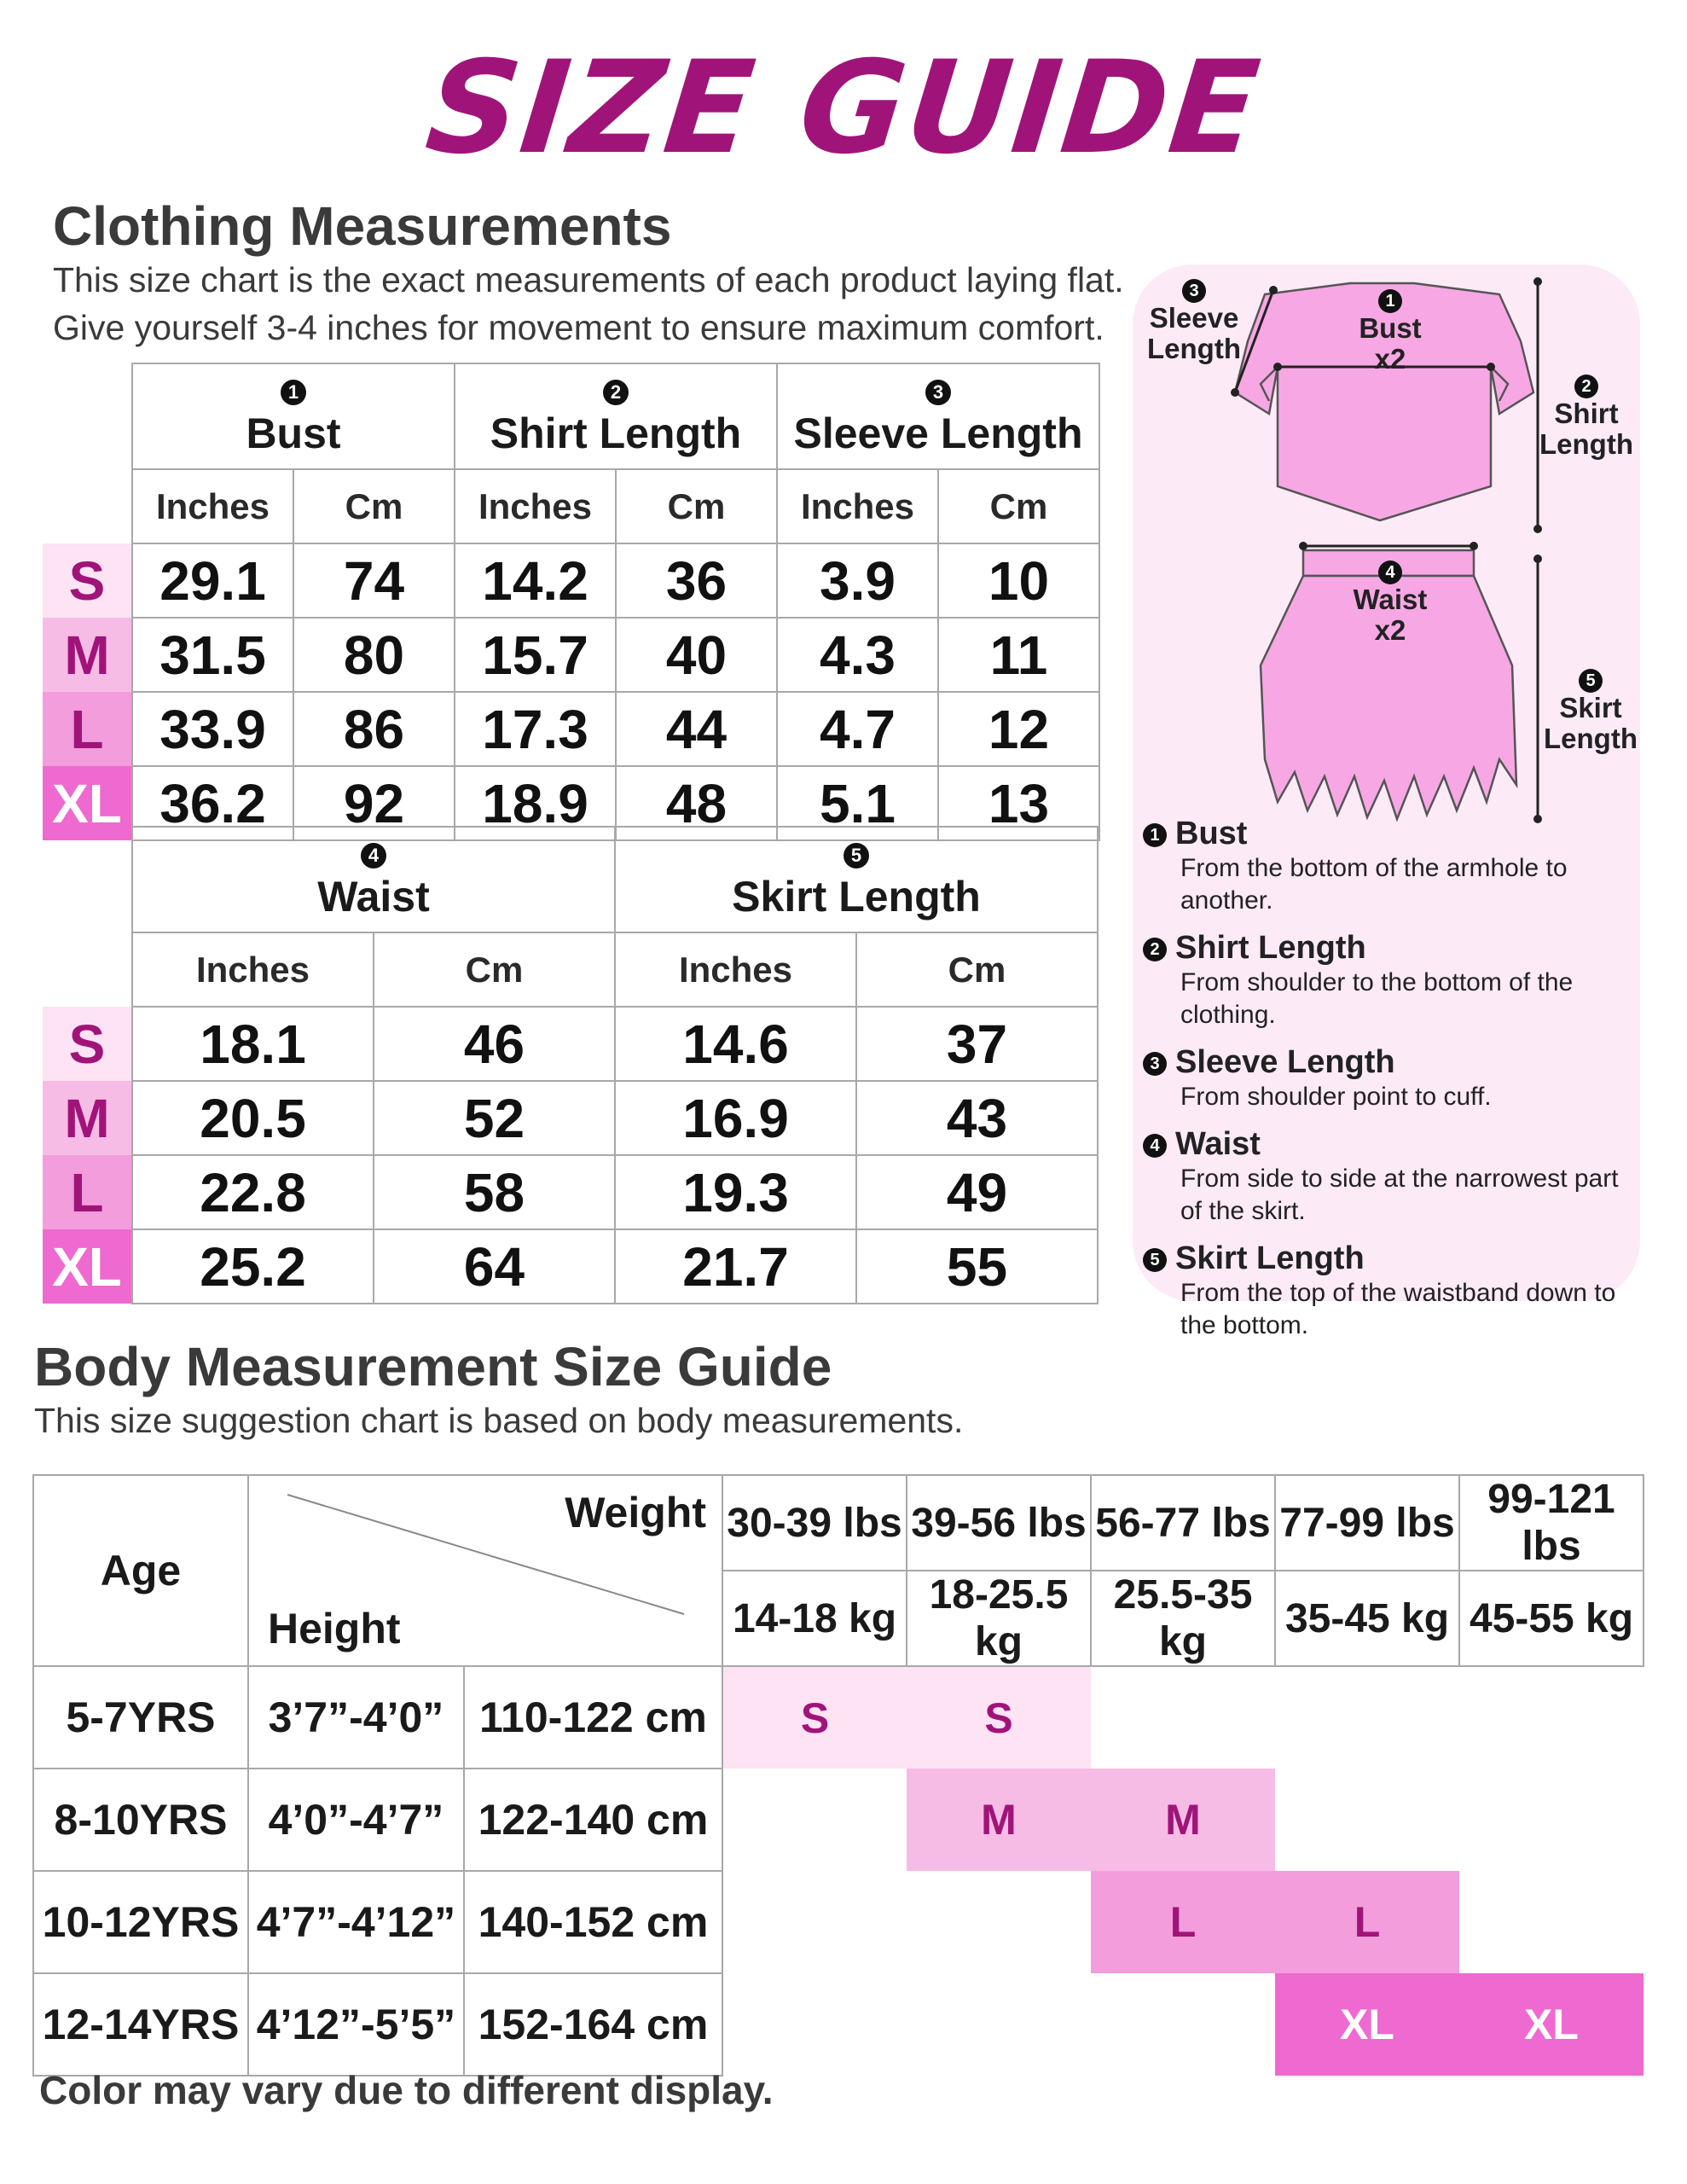  What do you see at coordinates (1587, 414) in the screenshot?
I see `diagram-label-shirt-length: 2 Shirt Length` at bounding box center [1587, 414].